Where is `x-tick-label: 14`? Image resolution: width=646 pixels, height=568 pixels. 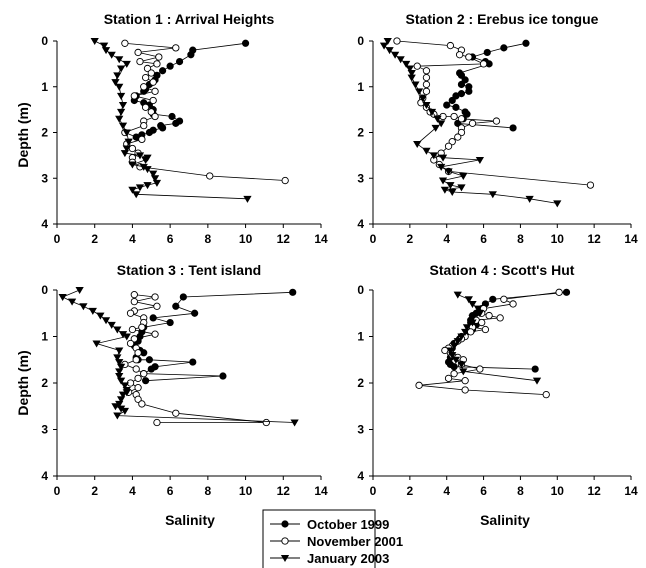
x-tick-label: 14 is located at coordinates (321, 491).